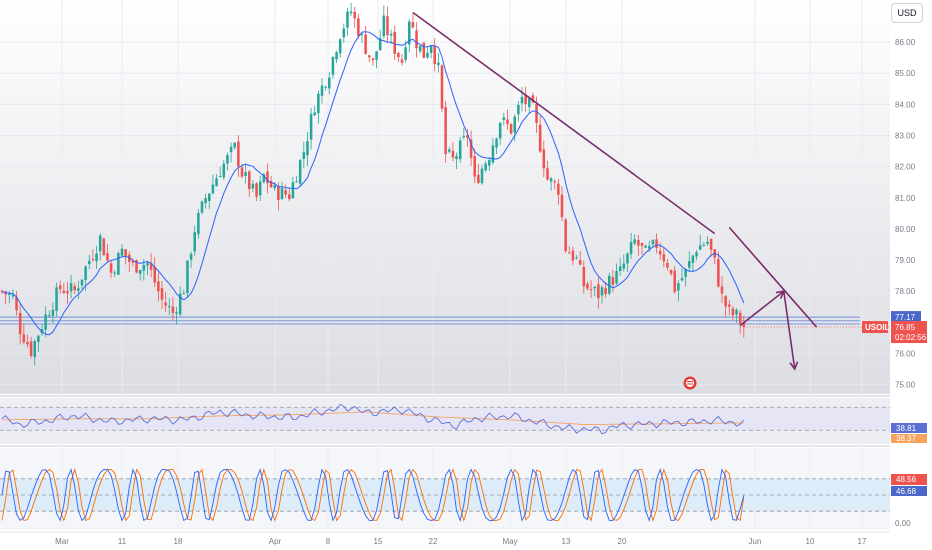  What do you see at coordinates (905, 198) in the screenshot?
I see `price-tick-label: 81.00` at bounding box center [905, 198].